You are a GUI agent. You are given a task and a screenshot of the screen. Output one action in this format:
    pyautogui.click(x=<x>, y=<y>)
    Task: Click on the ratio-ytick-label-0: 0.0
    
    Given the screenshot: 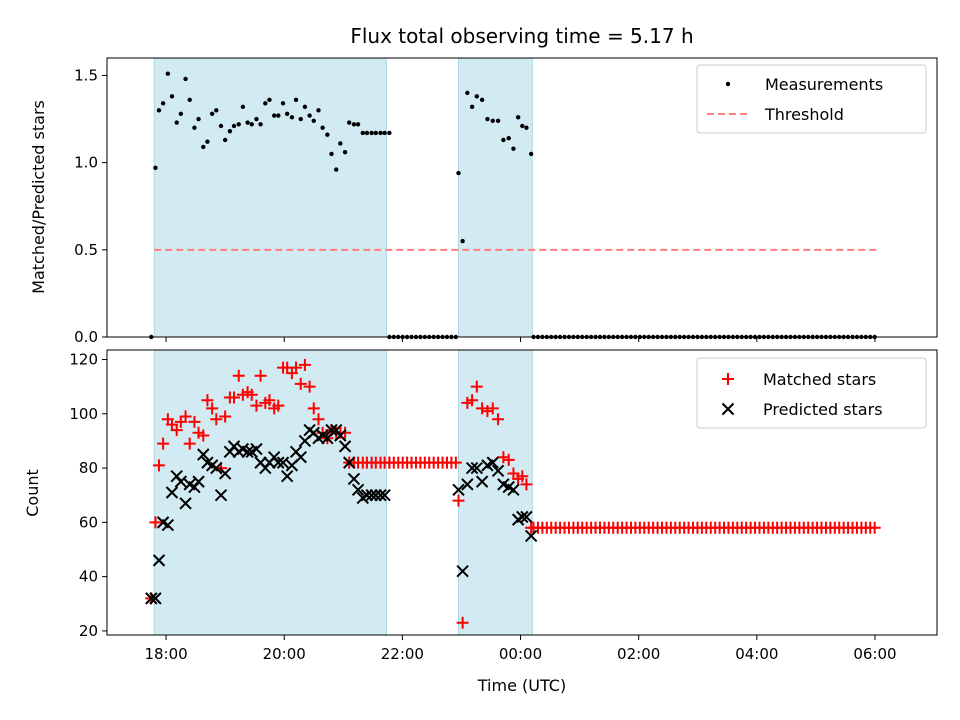 What is the action you would take?
    pyautogui.click(x=86, y=337)
    